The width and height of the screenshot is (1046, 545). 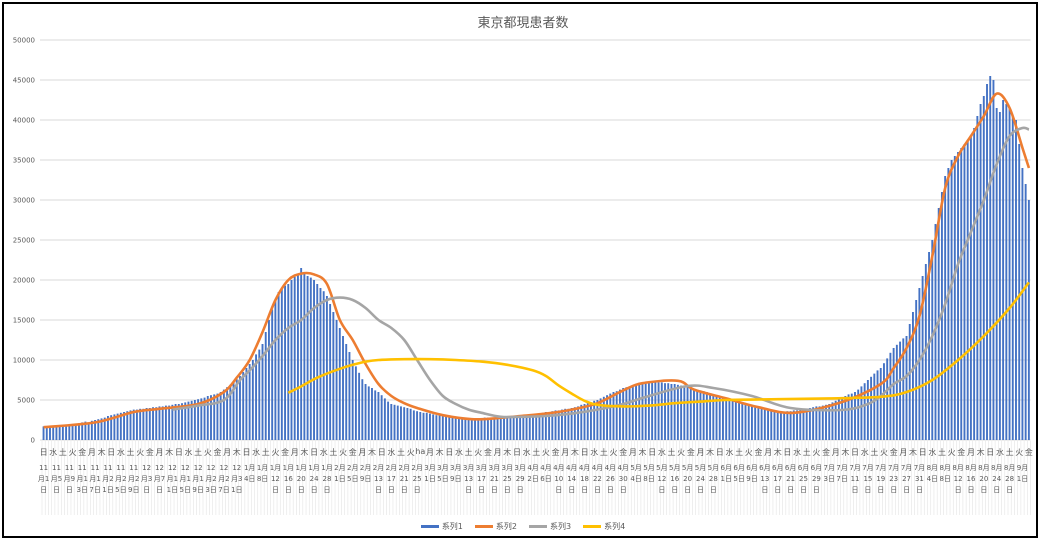 What do you see at coordinates (275, 479) in the screenshot?
I see `x-tick-label: 1月12日` at bounding box center [275, 479].